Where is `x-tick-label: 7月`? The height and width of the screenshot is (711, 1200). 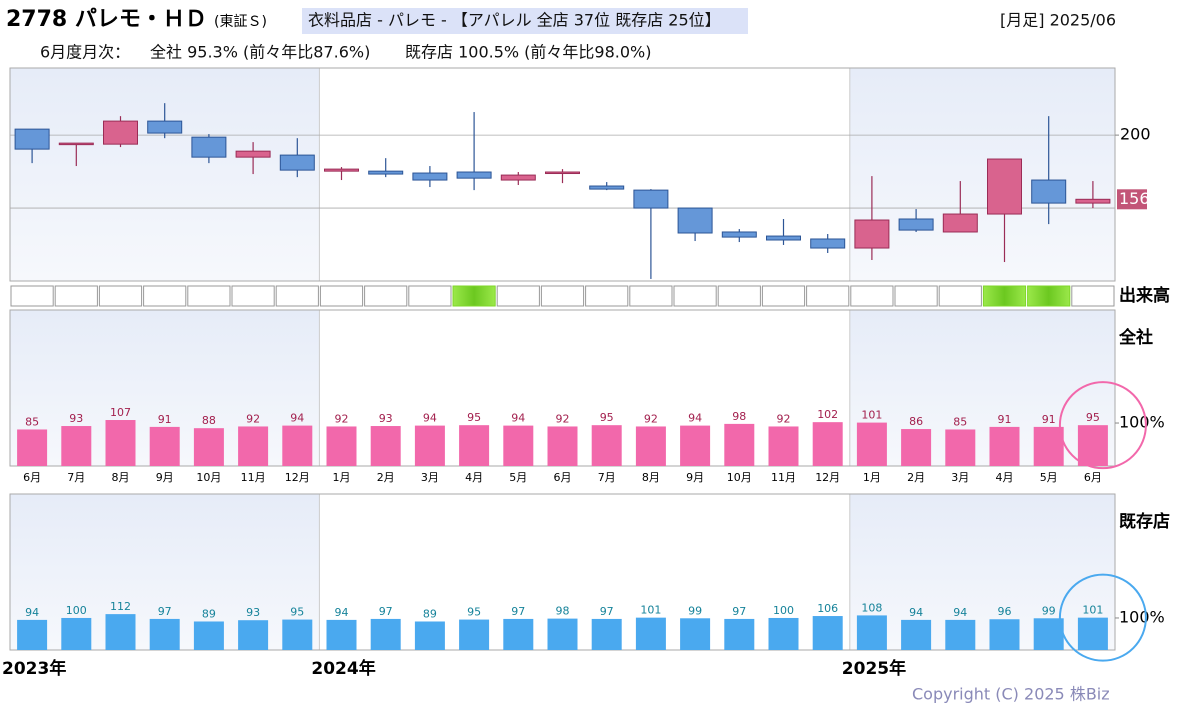 x-tick-label: 7月 is located at coordinates (607, 477).